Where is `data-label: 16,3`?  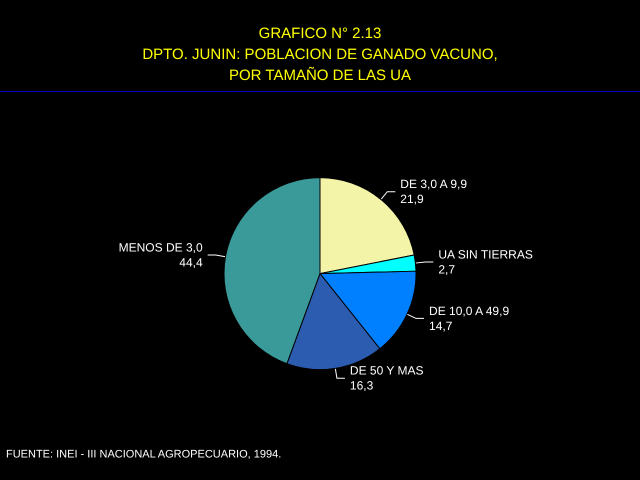 data-label: 16,3 is located at coordinates (362, 385).